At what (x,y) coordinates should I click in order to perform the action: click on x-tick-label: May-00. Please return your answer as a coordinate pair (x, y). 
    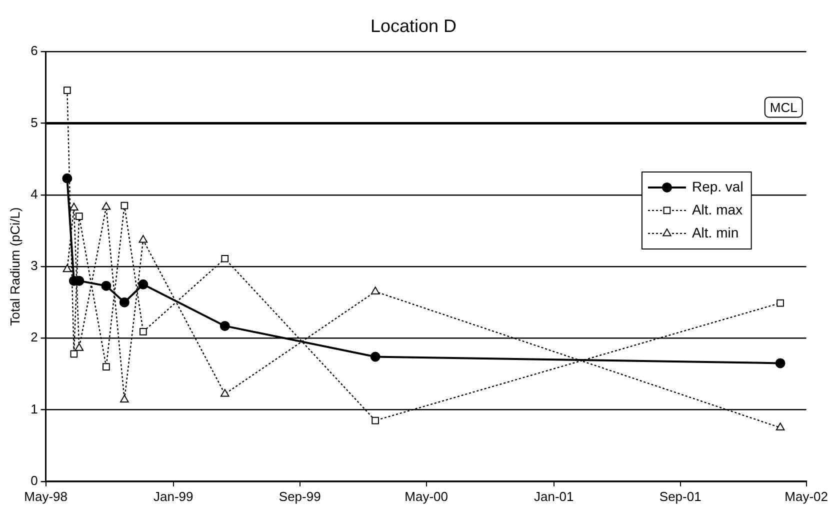
    Looking at the image, I should click on (426, 496).